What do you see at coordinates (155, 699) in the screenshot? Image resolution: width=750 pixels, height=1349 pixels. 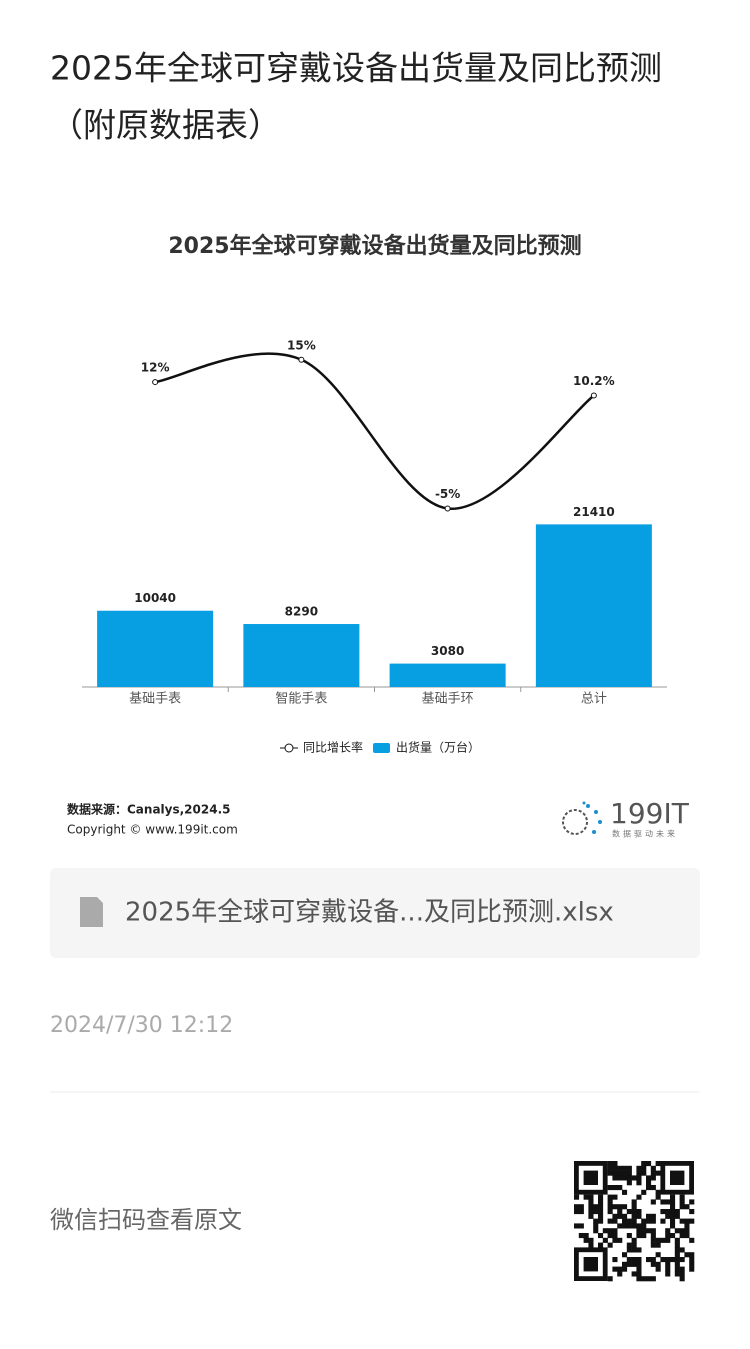 I see `x-tick-label: 基础手表` at bounding box center [155, 699].